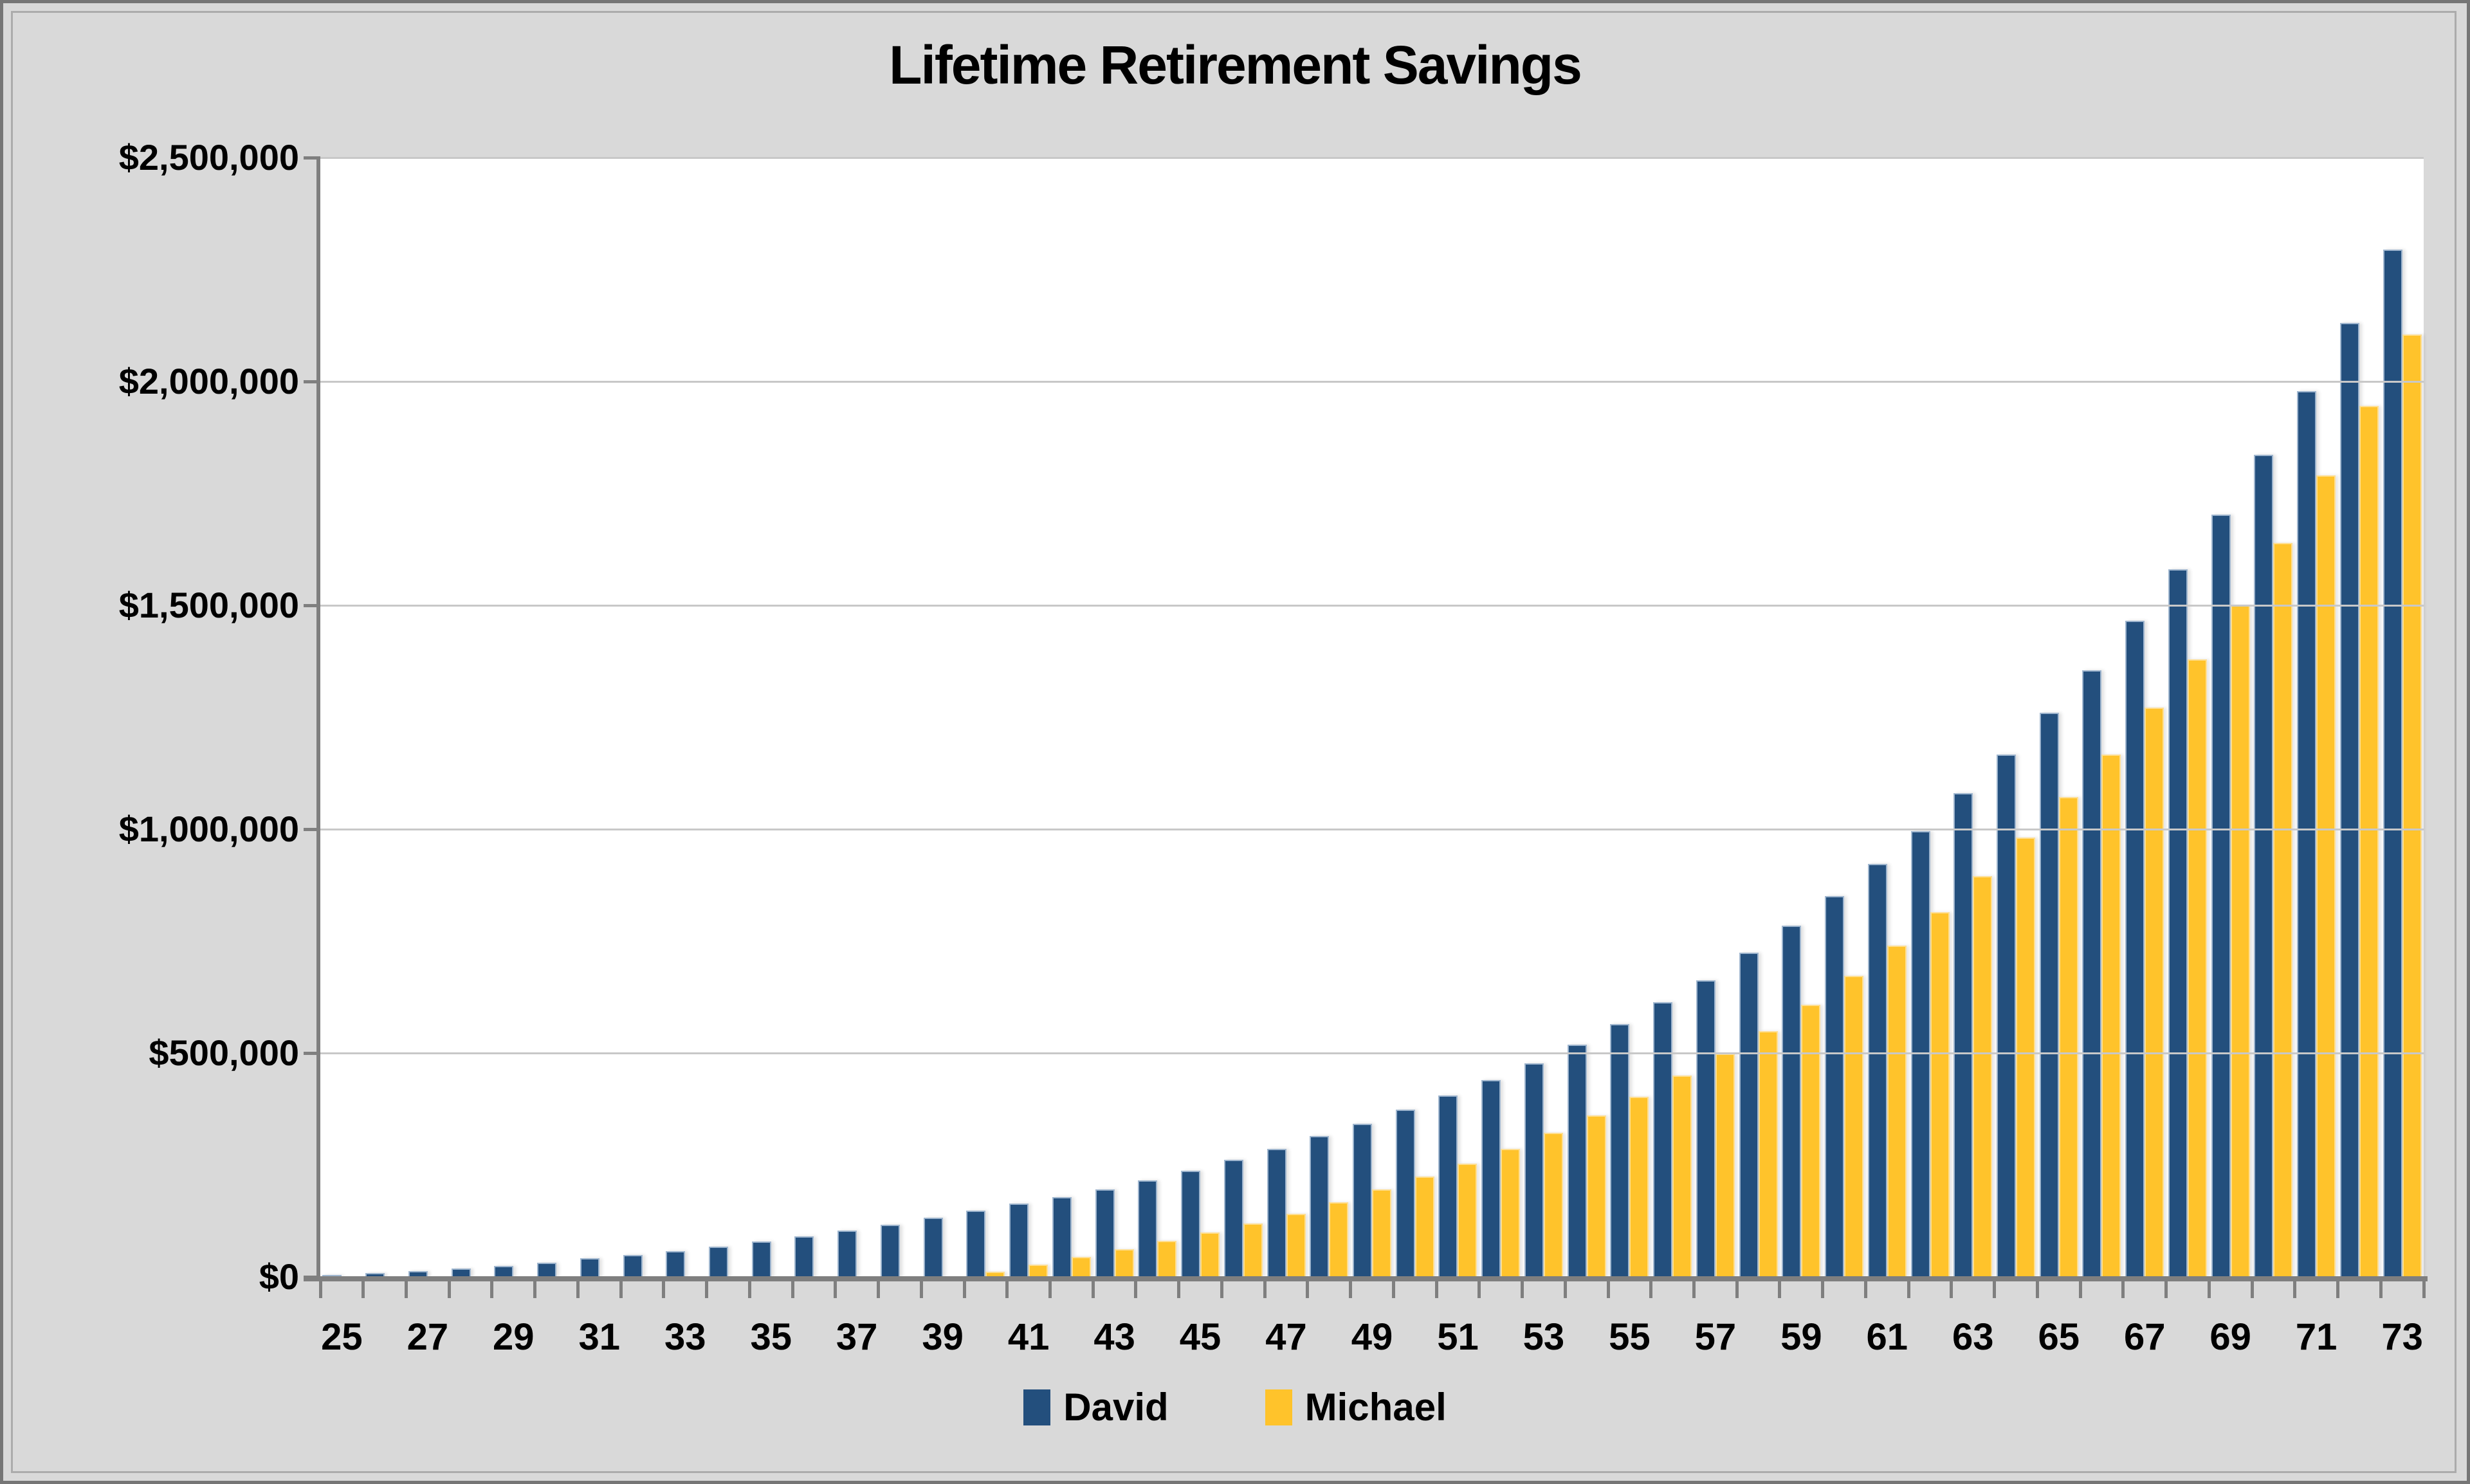 Image resolution: width=2470 pixels, height=1484 pixels. What do you see at coordinates (1028, 1337) in the screenshot?
I see `x-axis-label-41: 41` at bounding box center [1028, 1337].